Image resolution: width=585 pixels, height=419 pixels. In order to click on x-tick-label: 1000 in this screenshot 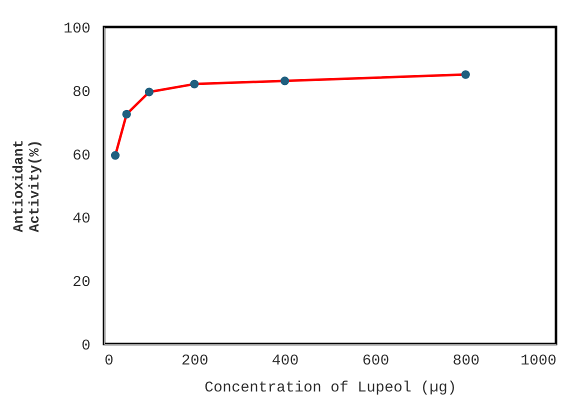, I will do `click(538, 361)`.